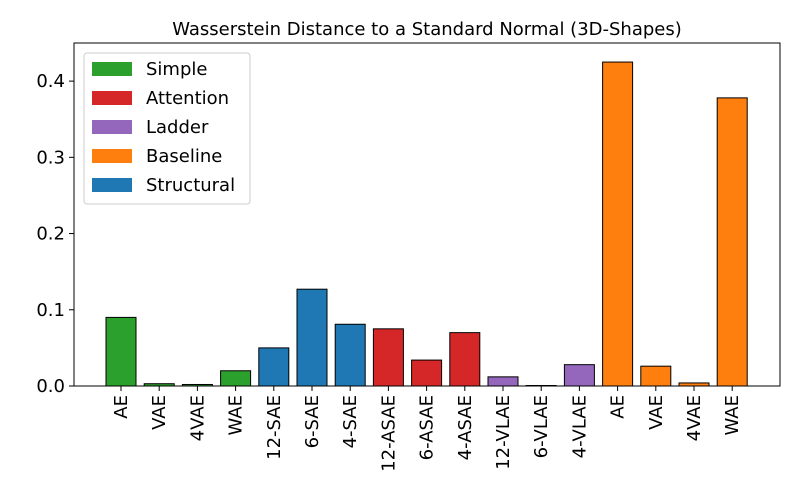 This screenshot has height=500, width=800. What do you see at coordinates (350, 421) in the screenshot?
I see `x-tick-label: 4-SAE` at bounding box center [350, 421].